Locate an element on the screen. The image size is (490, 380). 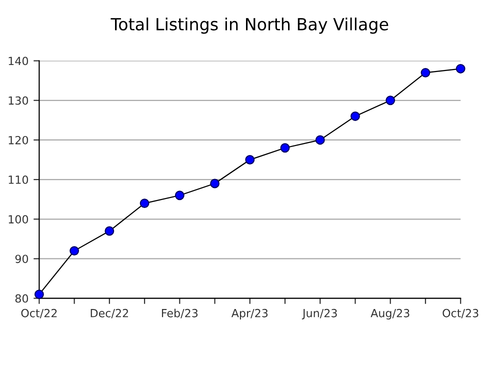
x-tick-label: Dec/22 is located at coordinates (109, 313).